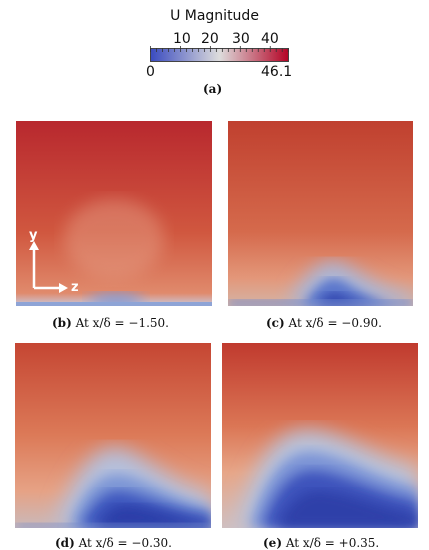 The image size is (429, 550). Describe the element at coordinates (320, 213) in the screenshot. I see `contour-panel-c` at that location.